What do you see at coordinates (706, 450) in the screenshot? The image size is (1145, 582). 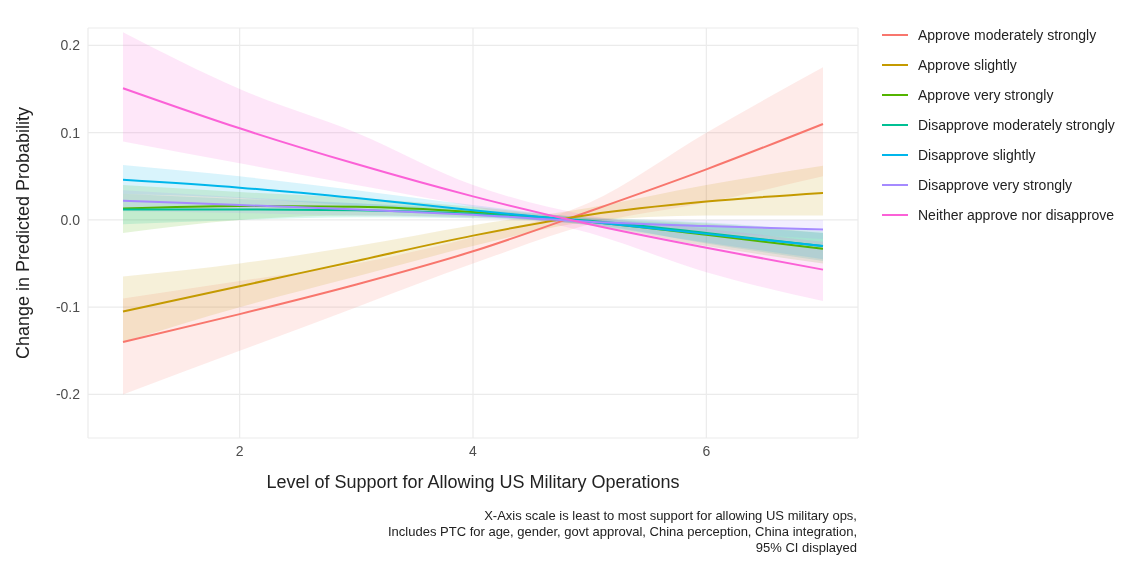 I see `x-tick-label: 6` at bounding box center [706, 450].